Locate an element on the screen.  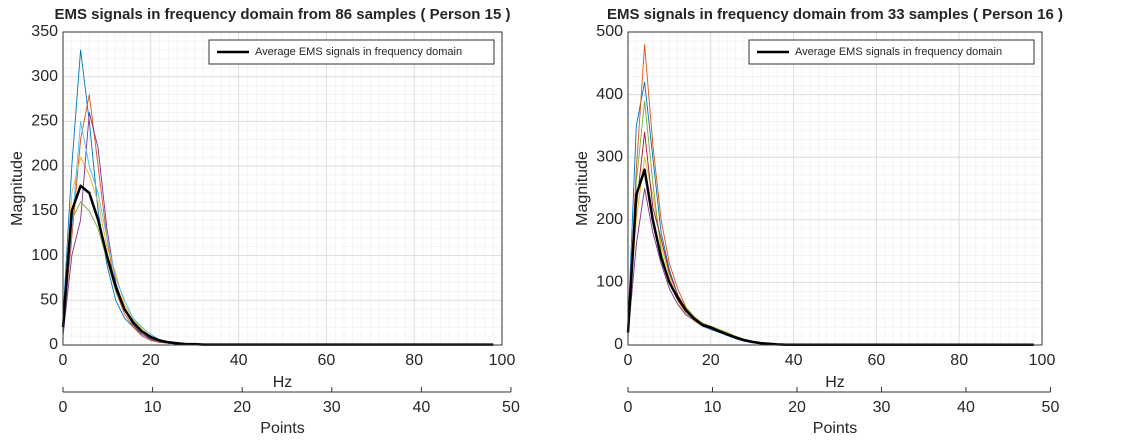
y-tick-label: 250 is located at coordinates (44, 121).